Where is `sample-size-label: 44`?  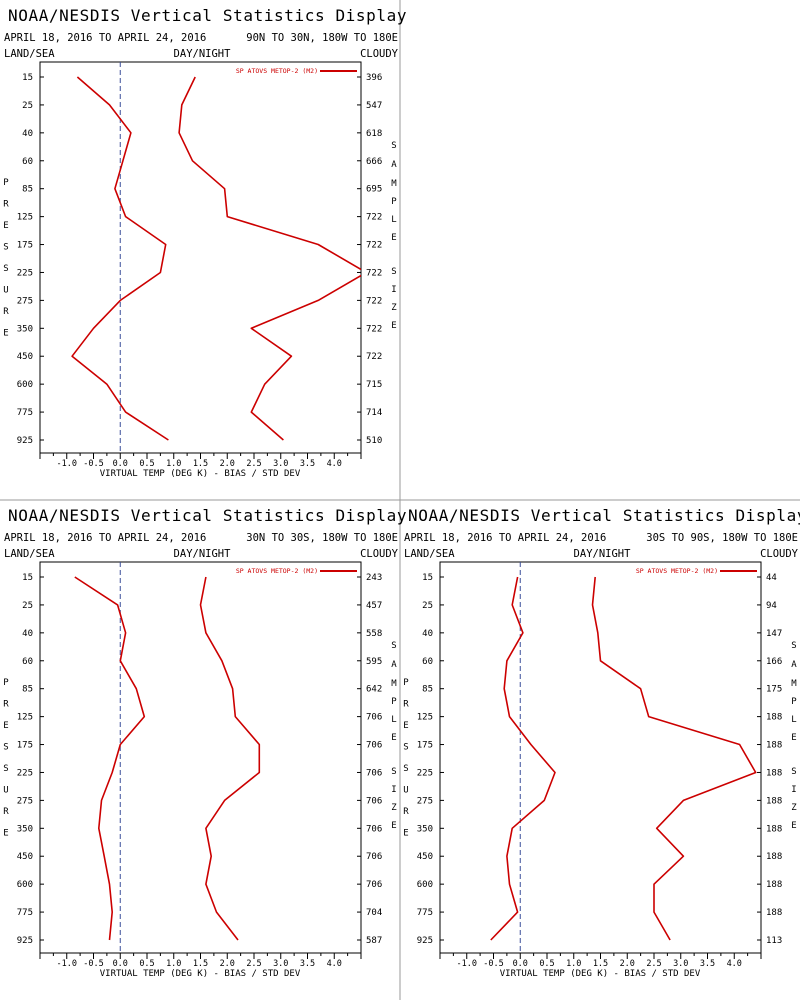
sample-size-label: 44 is located at coordinates (771, 578).